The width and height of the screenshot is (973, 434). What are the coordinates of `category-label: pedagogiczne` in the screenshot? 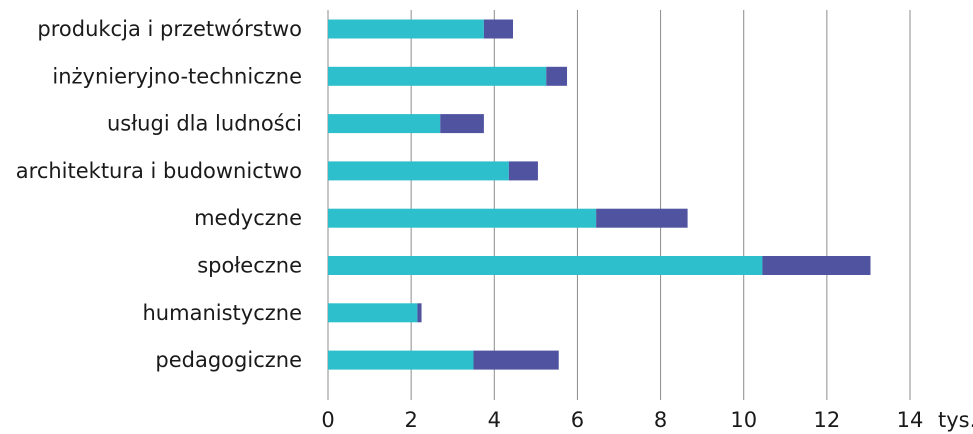 It's located at (228, 360).